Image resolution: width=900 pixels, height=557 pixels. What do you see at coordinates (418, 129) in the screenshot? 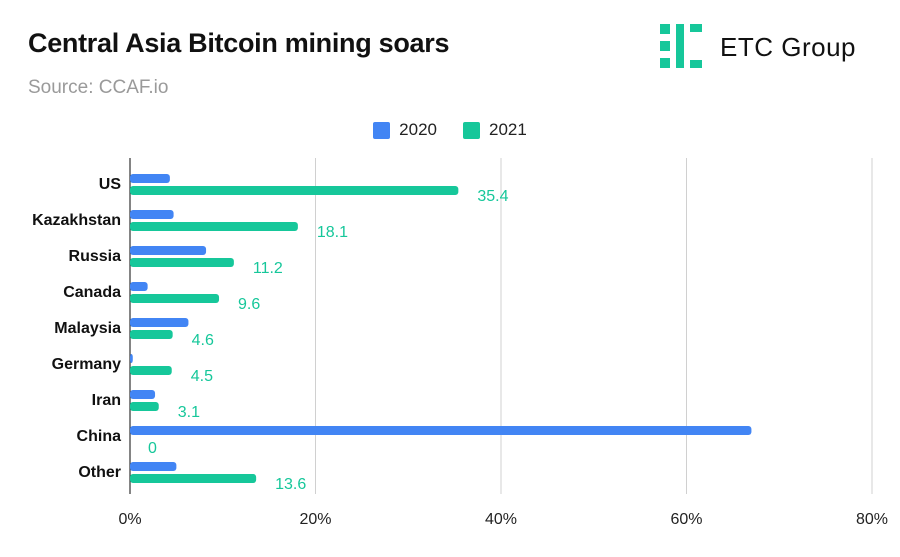
I see `legend-label-2020: 2020` at bounding box center [418, 129].